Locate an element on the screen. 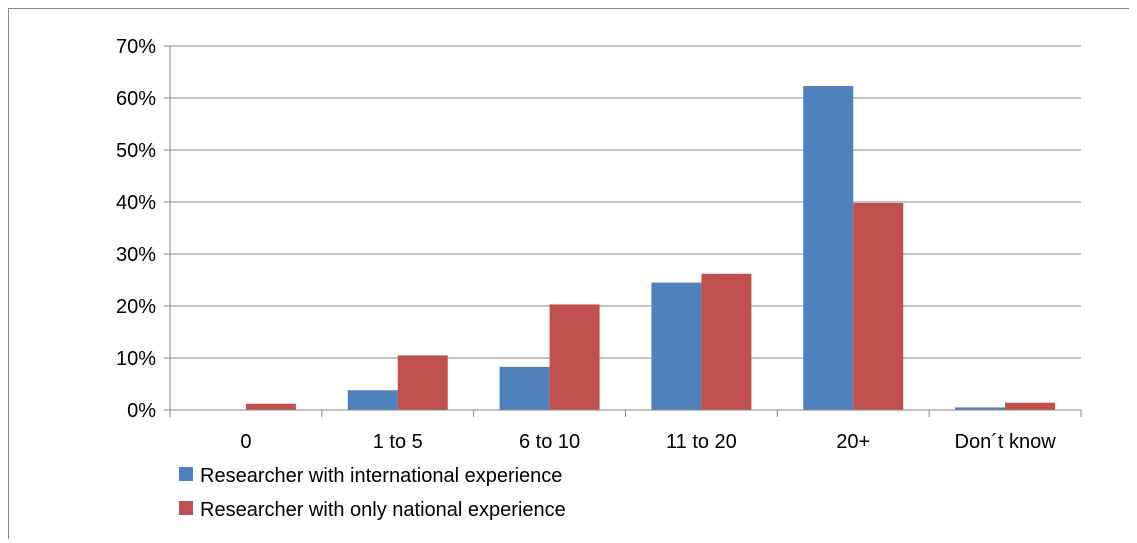 The width and height of the screenshot is (1137, 543). x-tick-label: 11 to 20 is located at coordinates (701, 442).